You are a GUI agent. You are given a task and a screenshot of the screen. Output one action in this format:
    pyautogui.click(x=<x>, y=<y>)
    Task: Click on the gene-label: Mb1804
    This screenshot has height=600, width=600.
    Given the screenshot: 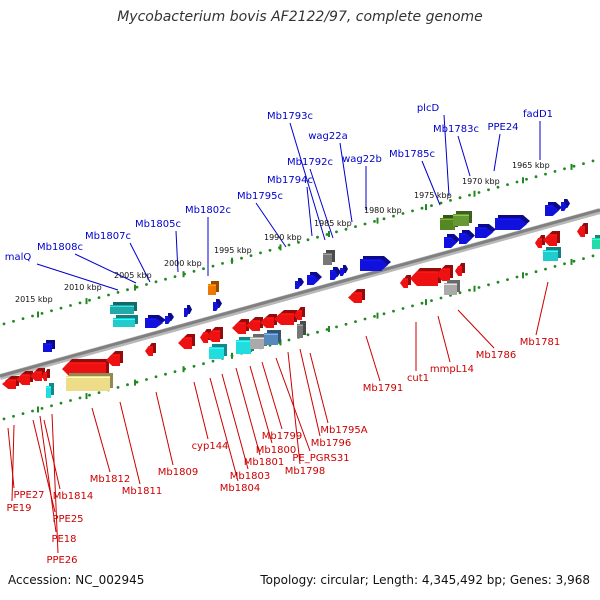 What is the action you would take?
    pyautogui.click(x=240, y=488)
    